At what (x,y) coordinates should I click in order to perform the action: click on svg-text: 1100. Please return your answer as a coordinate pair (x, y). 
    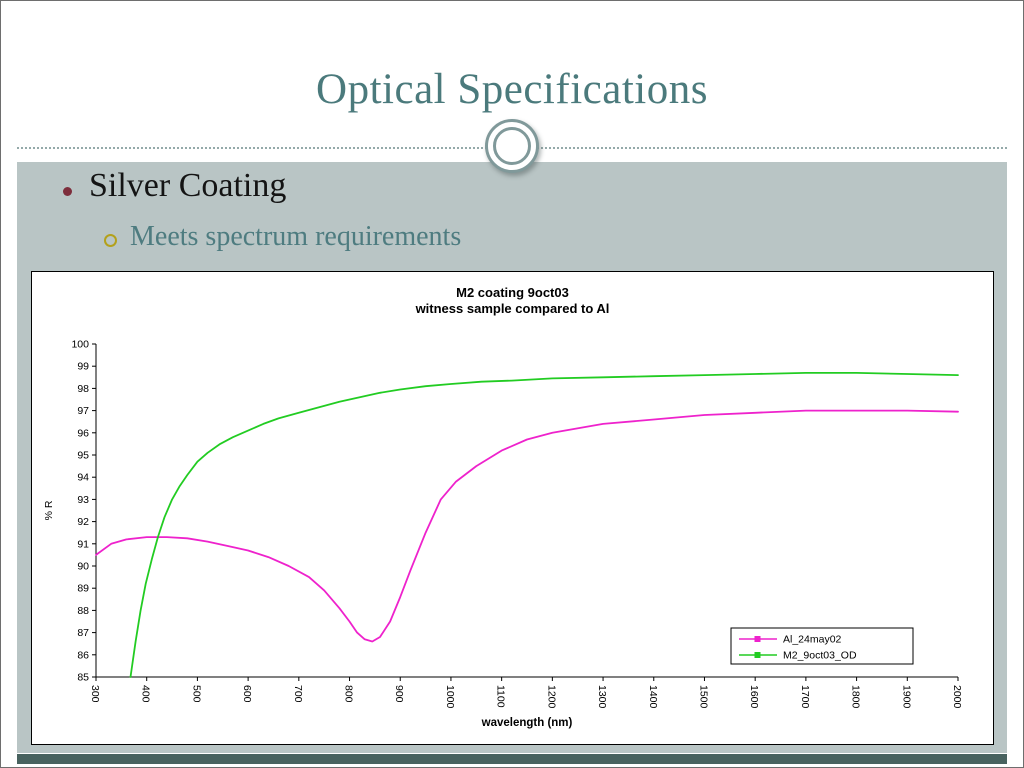
    Looking at the image, I should click on (501, 696).